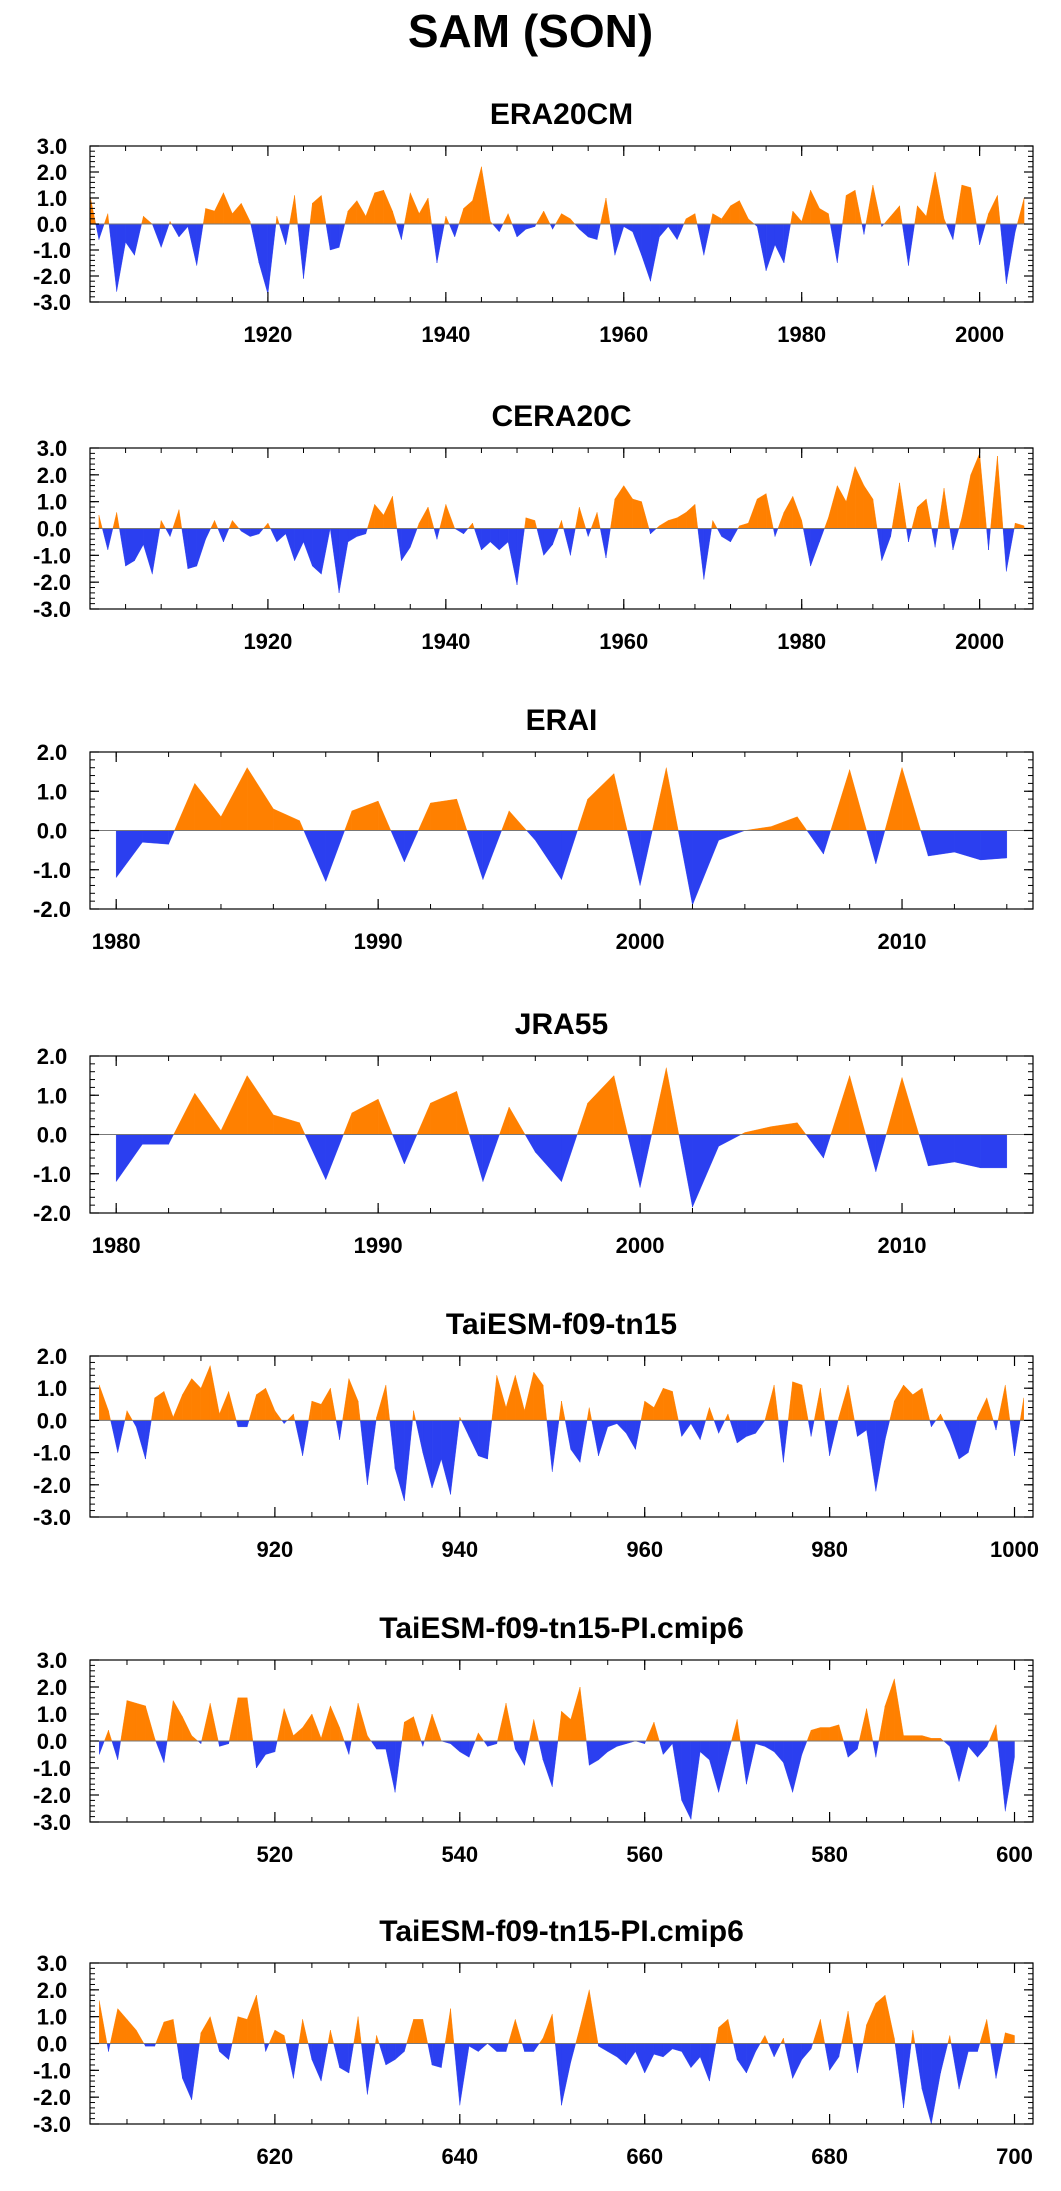  I want to click on x-tick-label: 640, so click(459, 2156).